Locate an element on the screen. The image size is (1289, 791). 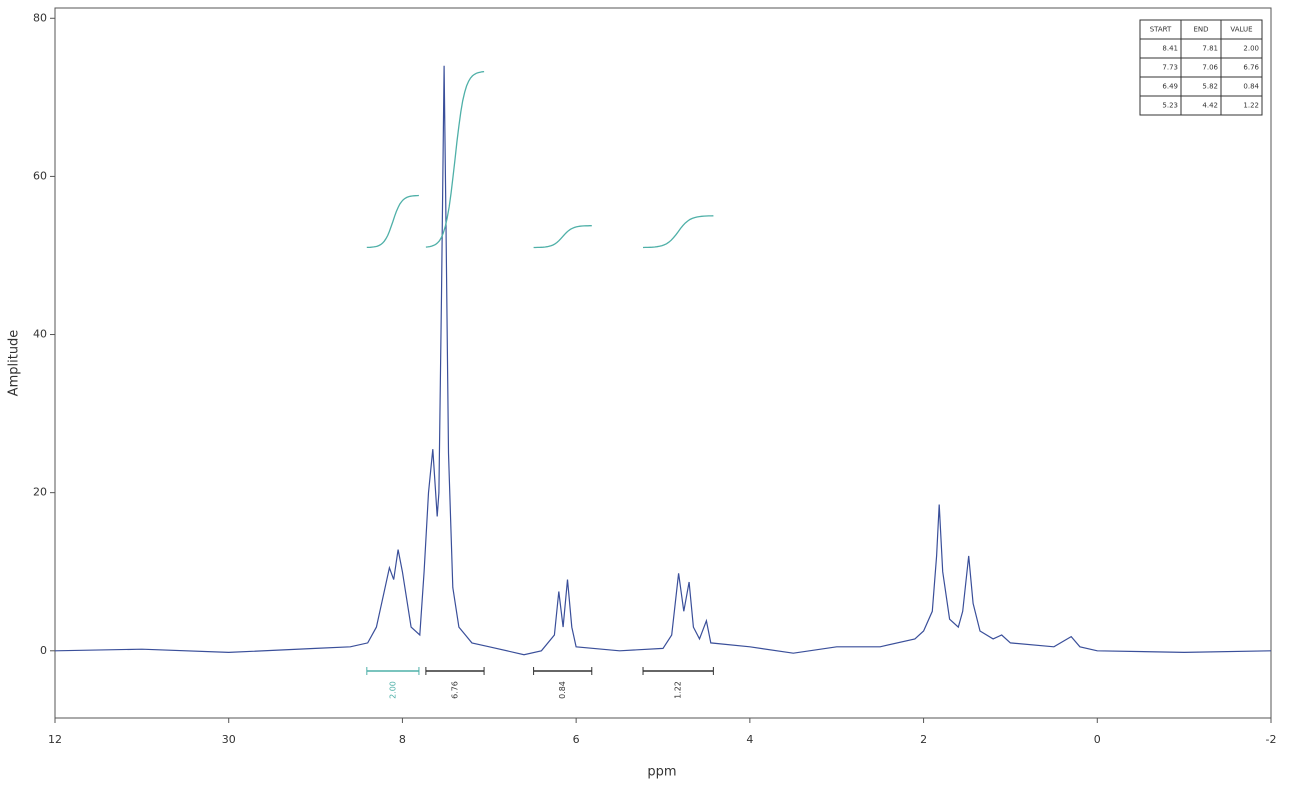
table-cell: 5.23 is located at coordinates (1170, 106).